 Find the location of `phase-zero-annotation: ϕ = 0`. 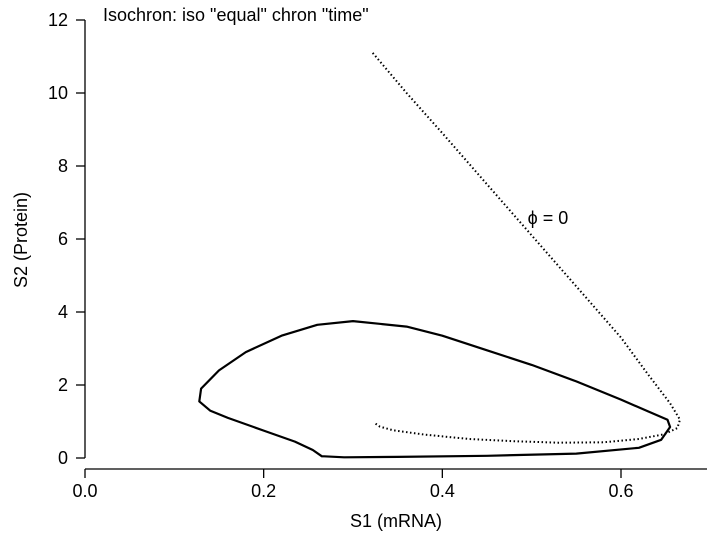

phase-zero-annotation: ϕ = 0 is located at coordinates (548, 218).